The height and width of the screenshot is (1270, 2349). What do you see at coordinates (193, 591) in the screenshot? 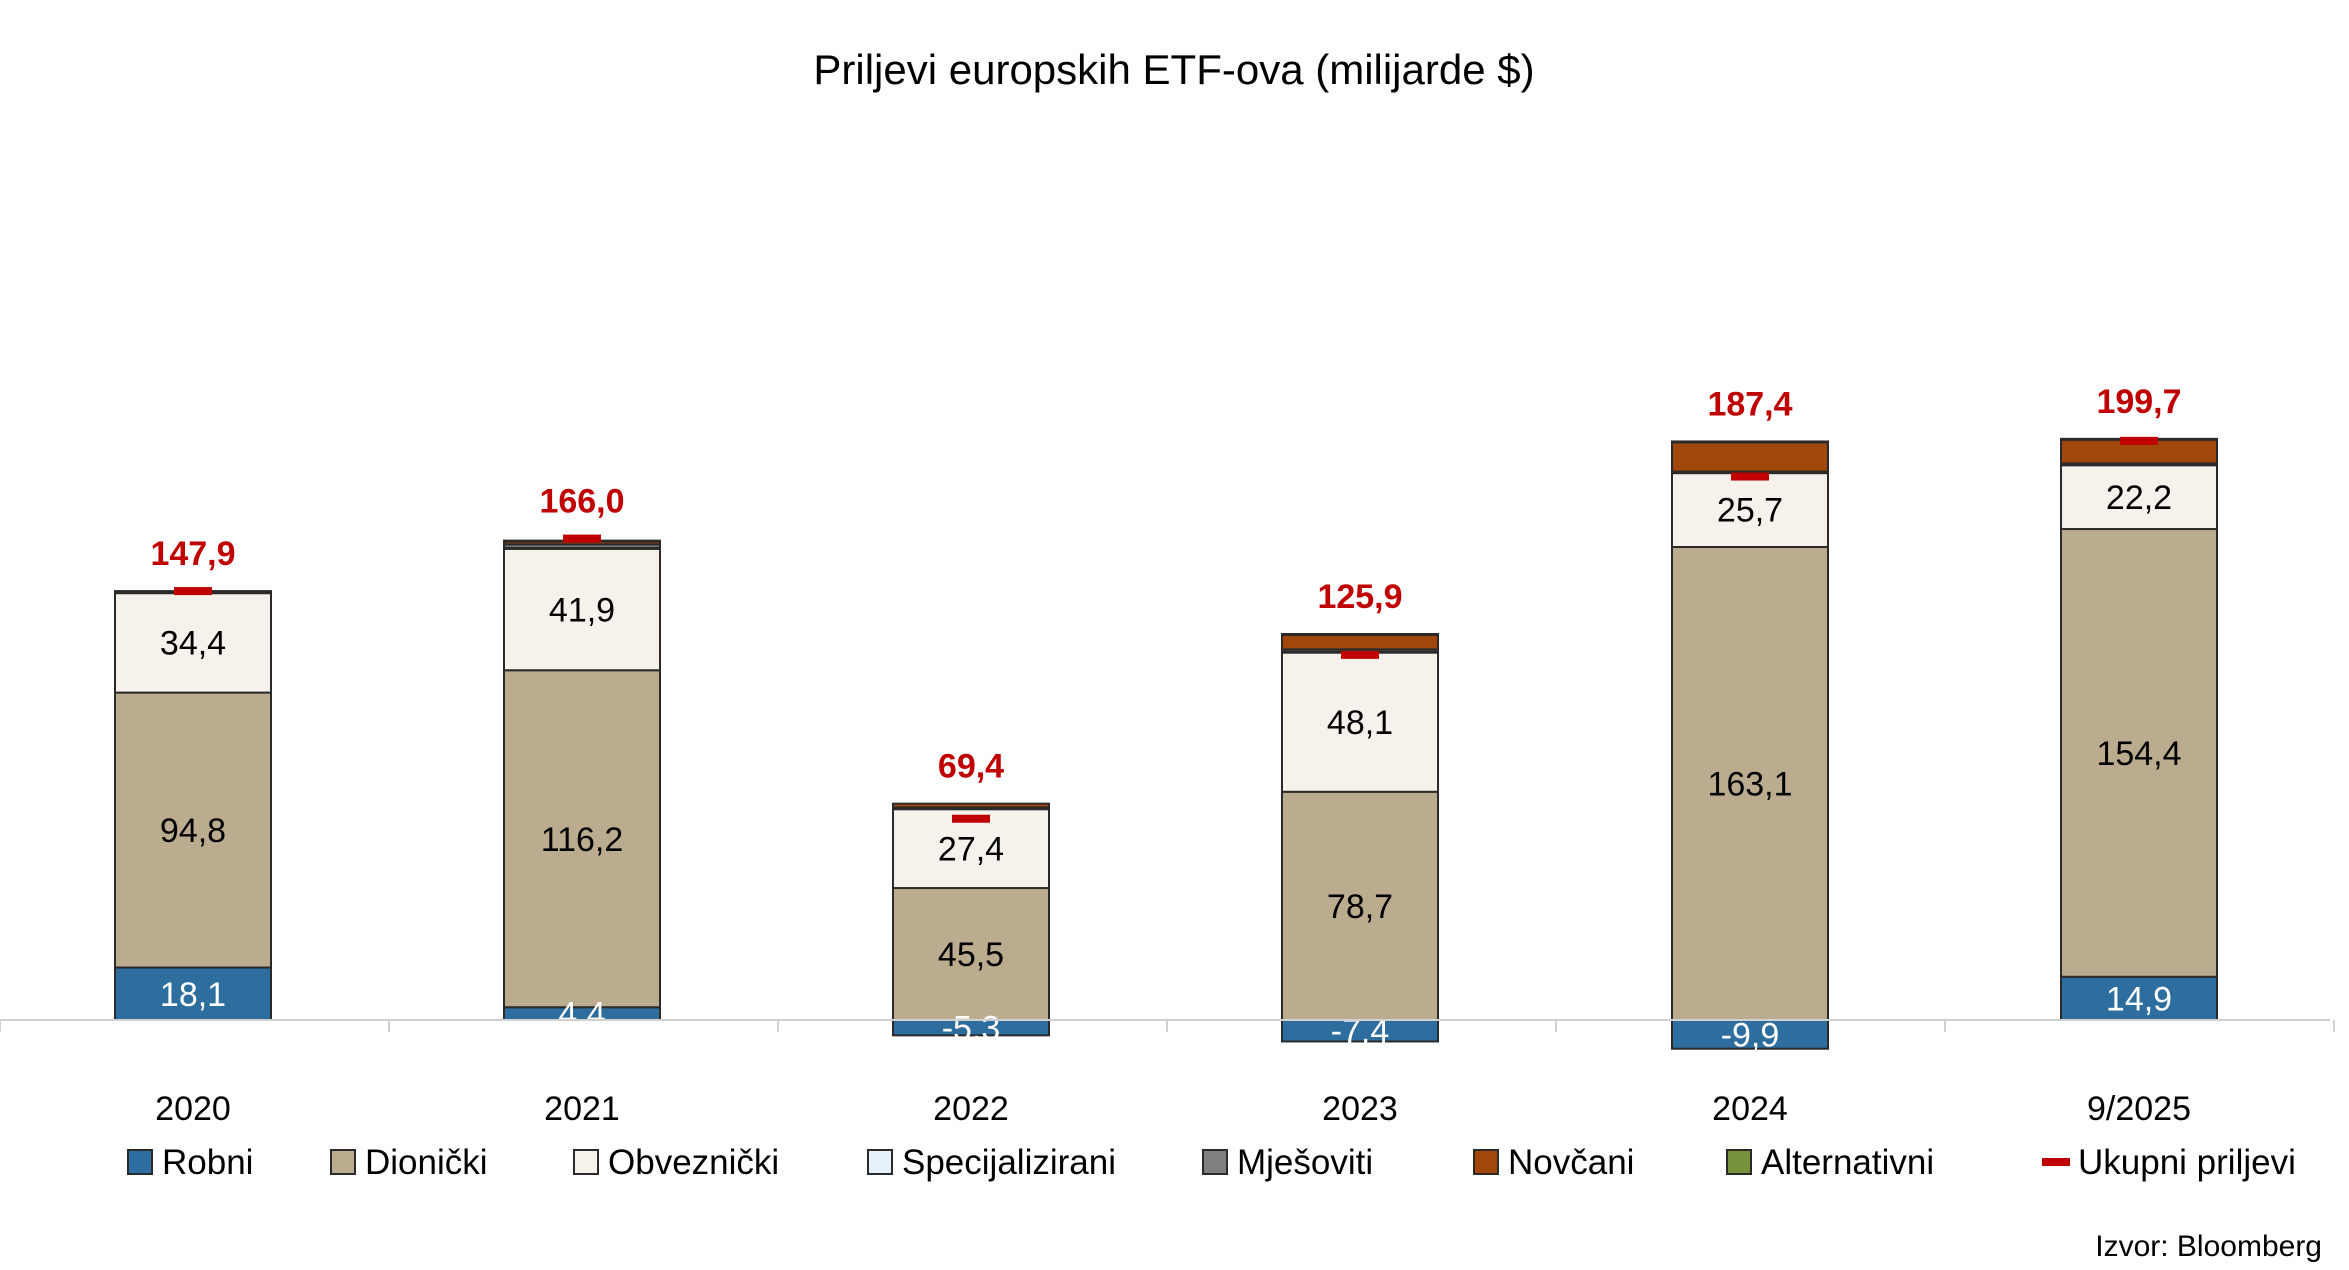
I see `total-marker-2020` at bounding box center [193, 591].